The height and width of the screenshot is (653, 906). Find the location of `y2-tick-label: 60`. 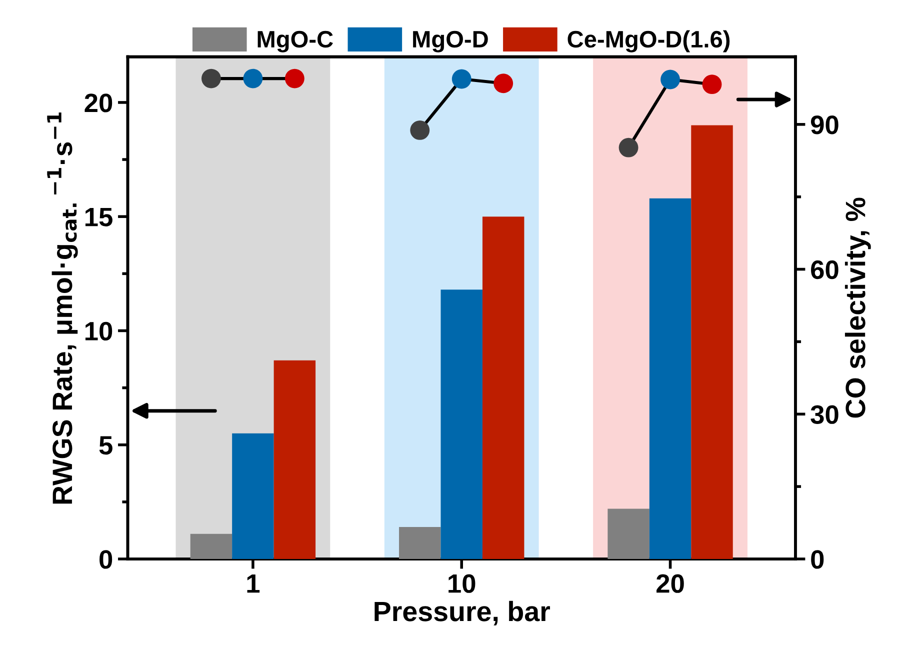

y2-tick-label: 60 is located at coordinates (824, 270).